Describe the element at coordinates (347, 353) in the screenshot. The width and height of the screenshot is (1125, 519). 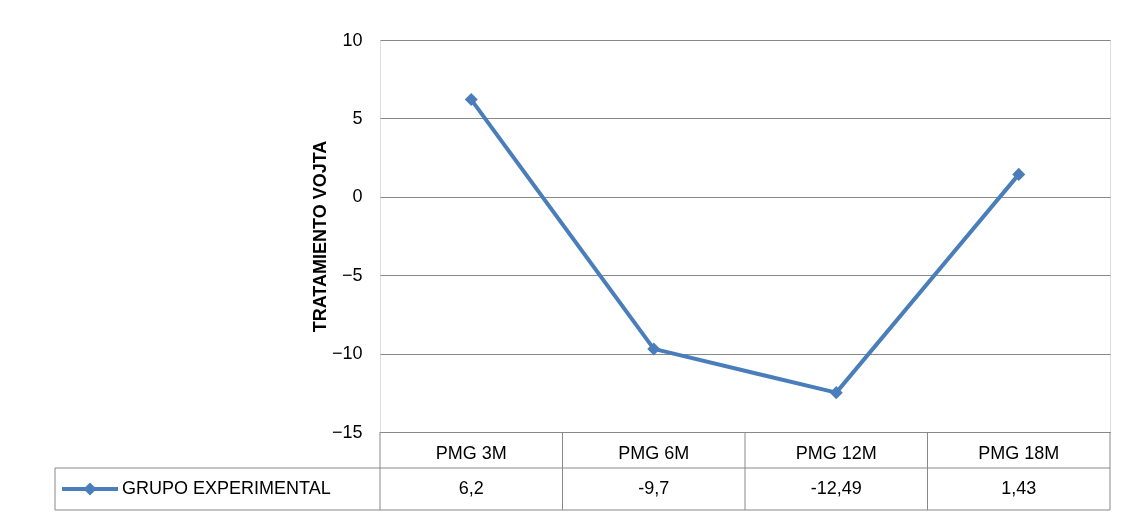
I see `y-tick-label: −10` at that location.